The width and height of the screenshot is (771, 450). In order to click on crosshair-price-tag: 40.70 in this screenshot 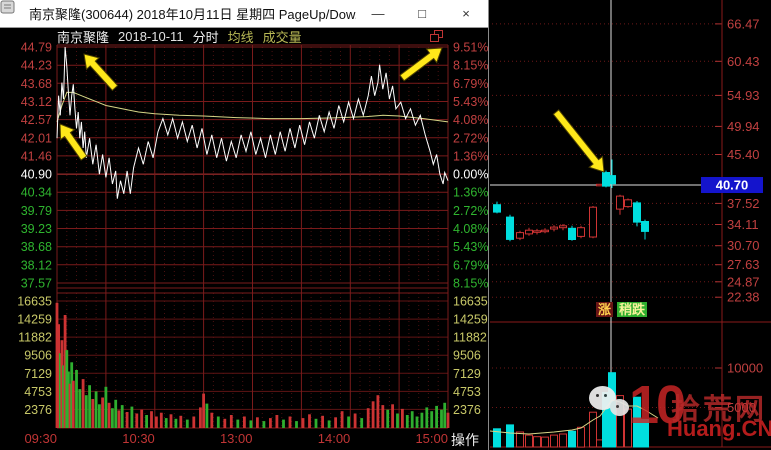, I will do `click(732, 185)`.